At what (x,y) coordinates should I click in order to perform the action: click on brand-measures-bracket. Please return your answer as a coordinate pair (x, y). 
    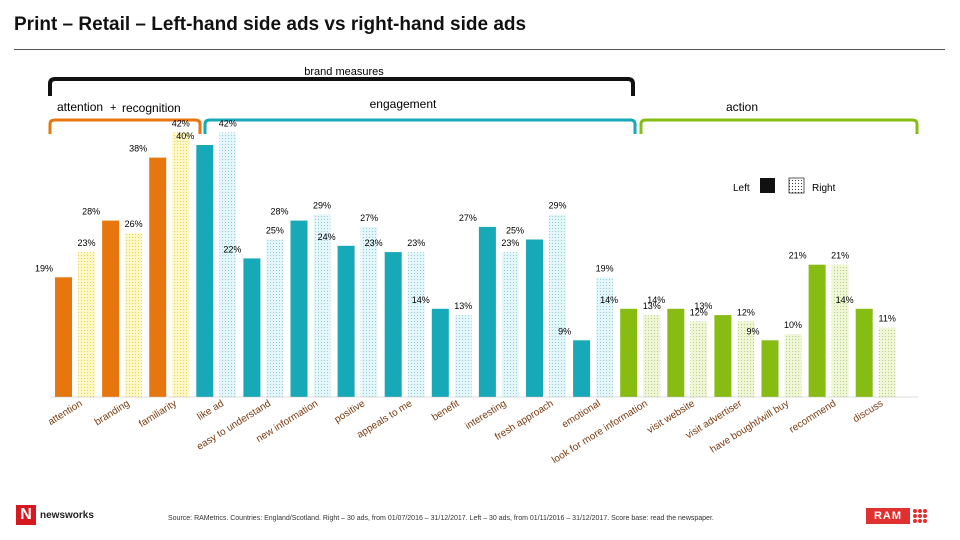
    Looking at the image, I should click on (341, 86).